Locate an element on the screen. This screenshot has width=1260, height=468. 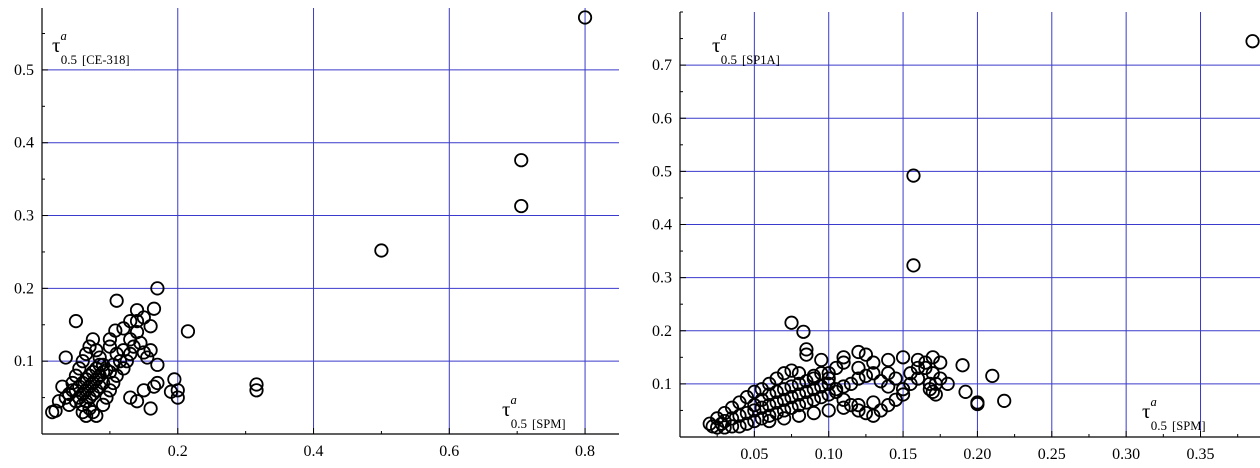
y-axis-title: τa 0.5 [CE-318] is located at coordinates (91, 48).